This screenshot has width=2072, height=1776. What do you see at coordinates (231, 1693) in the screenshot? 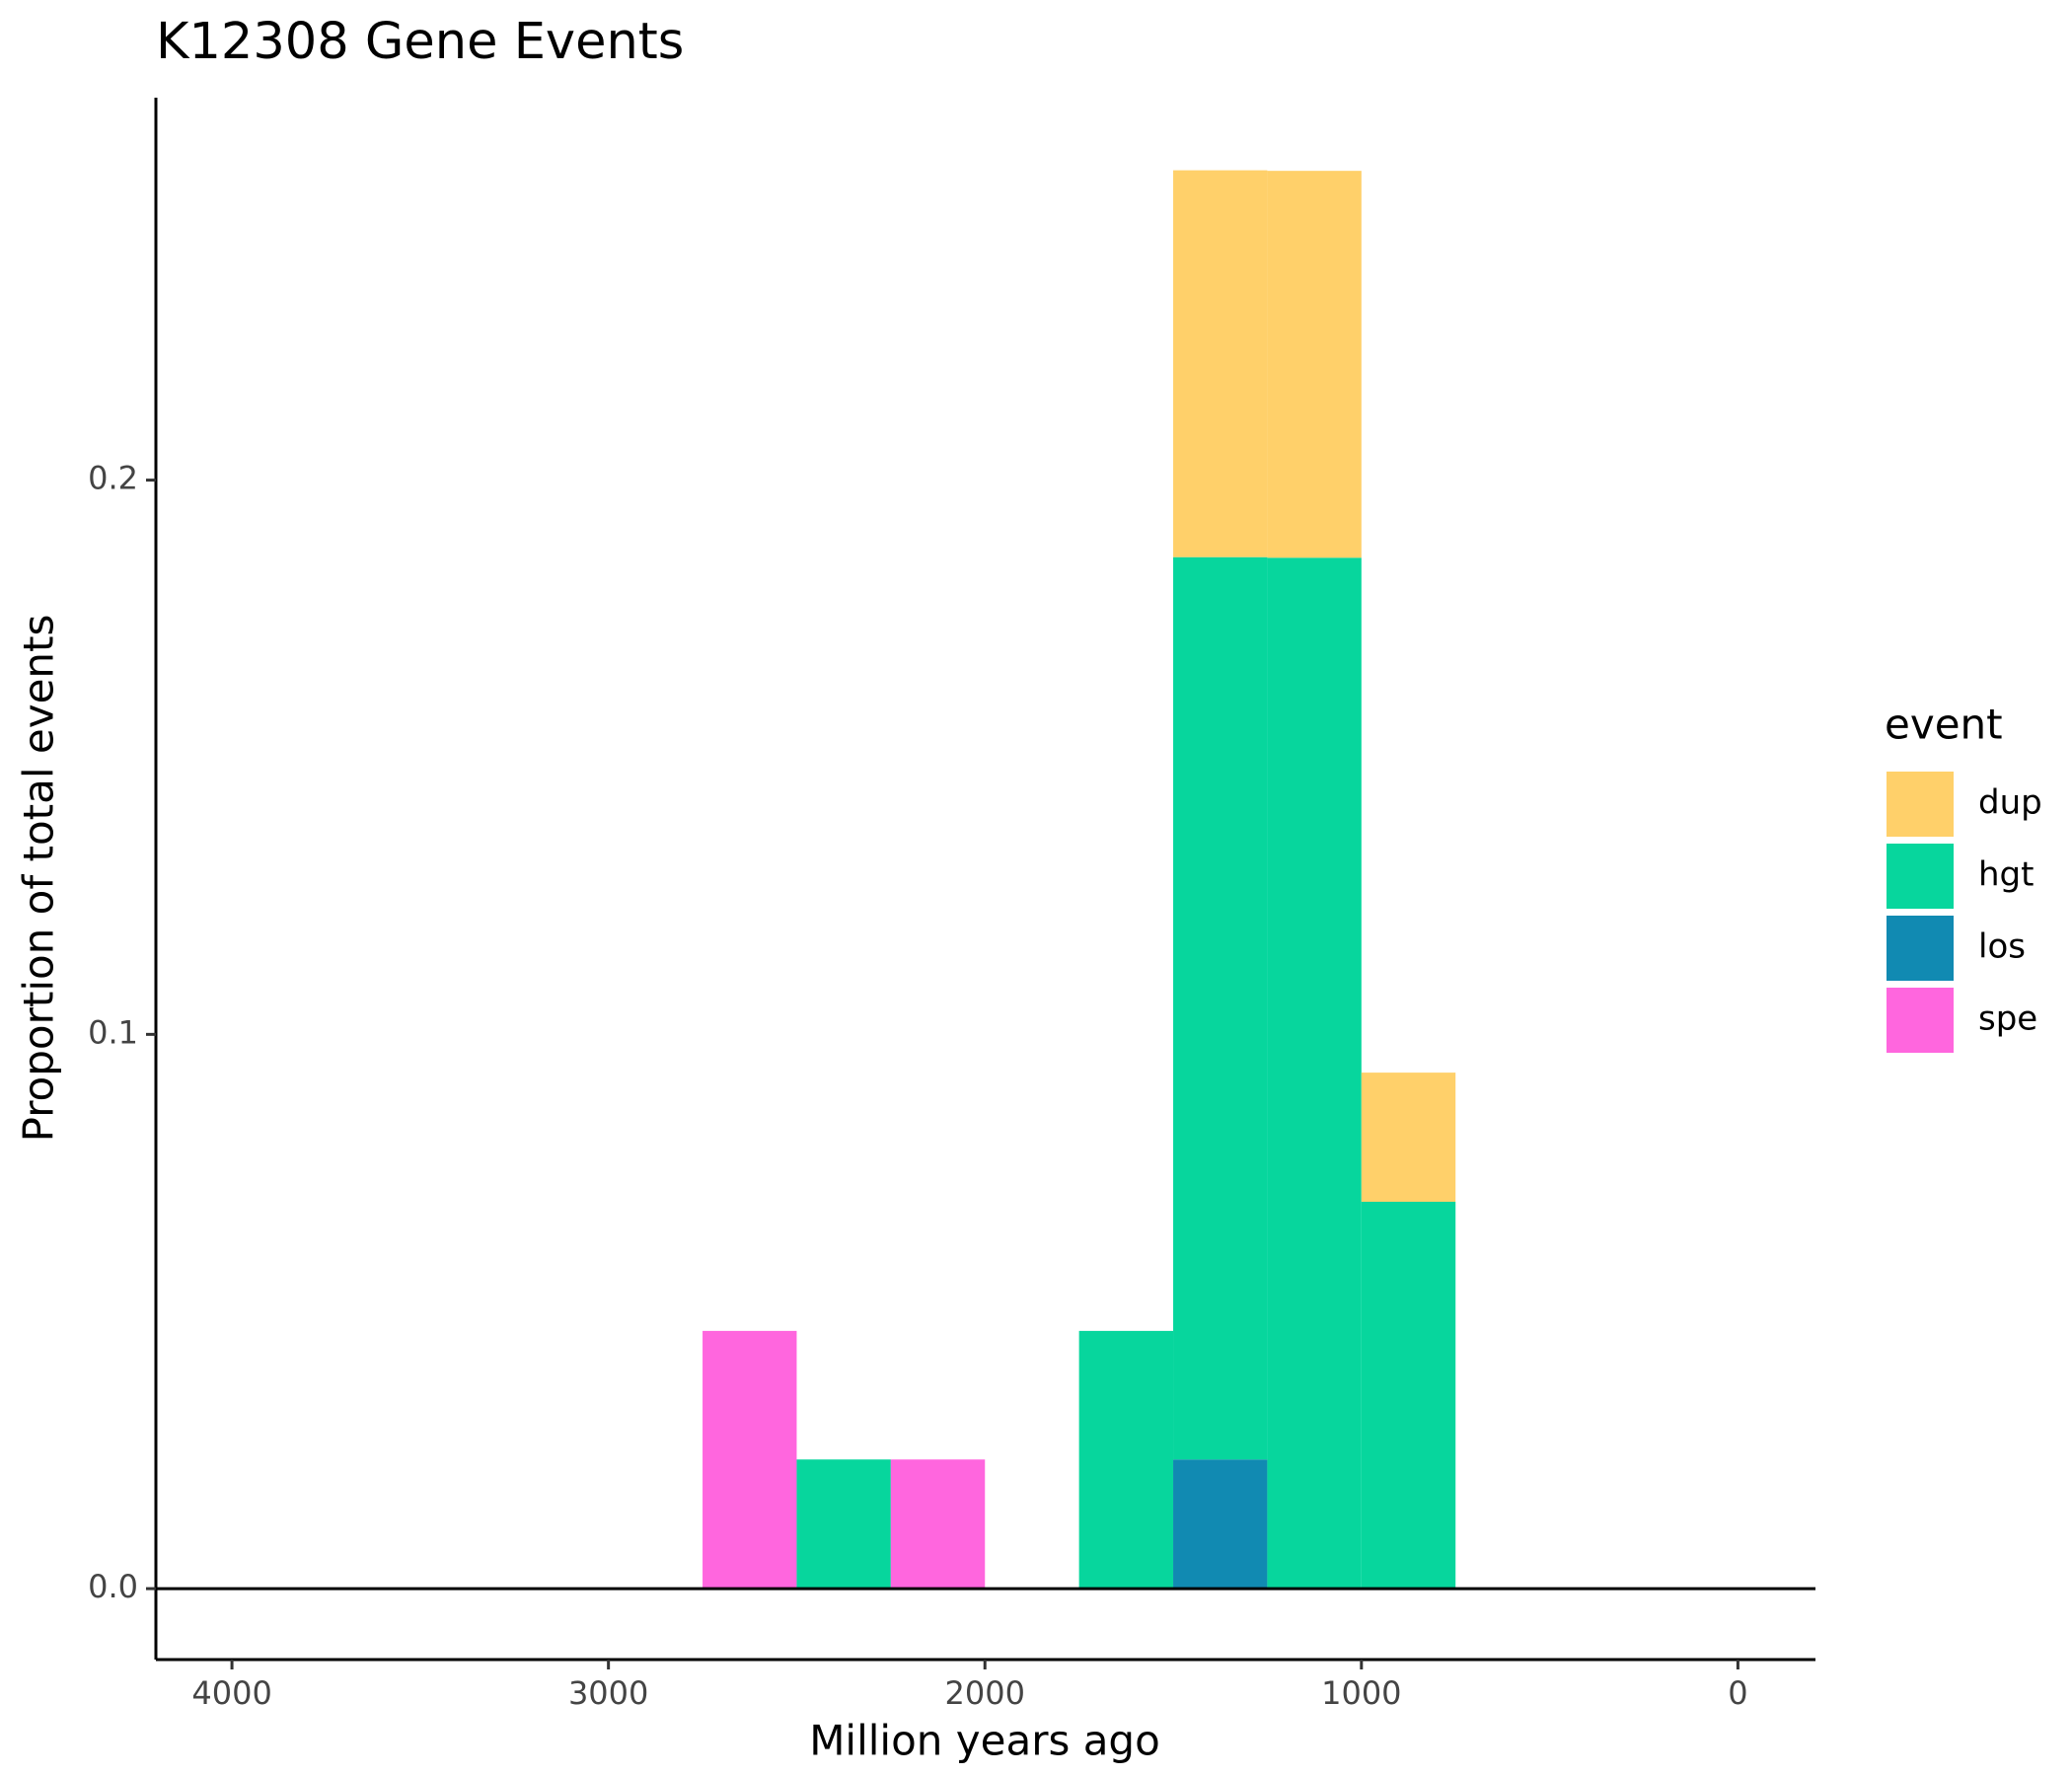
I see `x-tick-label: 4000` at bounding box center [231, 1693].